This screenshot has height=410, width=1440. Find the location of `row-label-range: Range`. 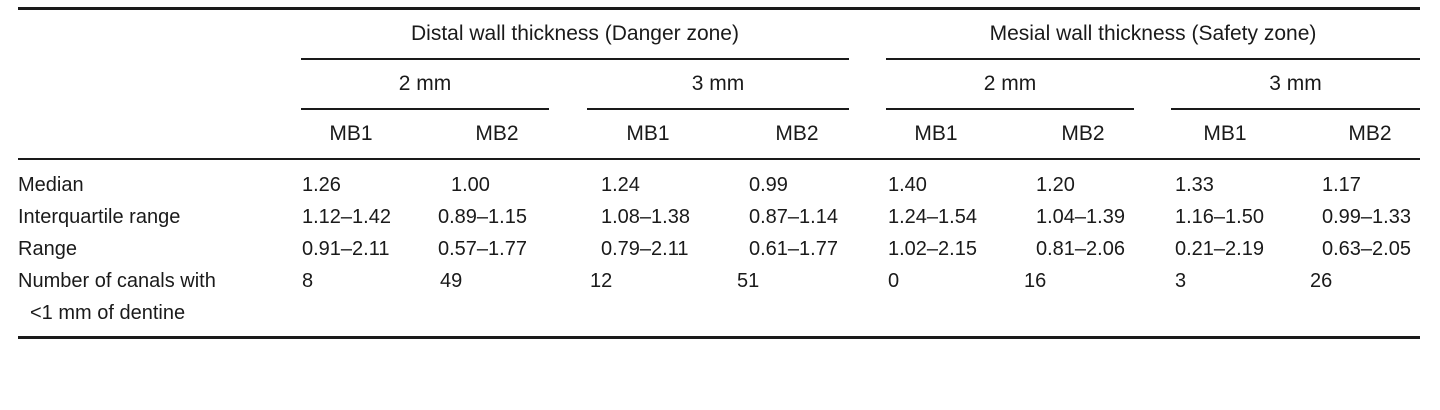

row-label-range: Range is located at coordinates (47, 249).